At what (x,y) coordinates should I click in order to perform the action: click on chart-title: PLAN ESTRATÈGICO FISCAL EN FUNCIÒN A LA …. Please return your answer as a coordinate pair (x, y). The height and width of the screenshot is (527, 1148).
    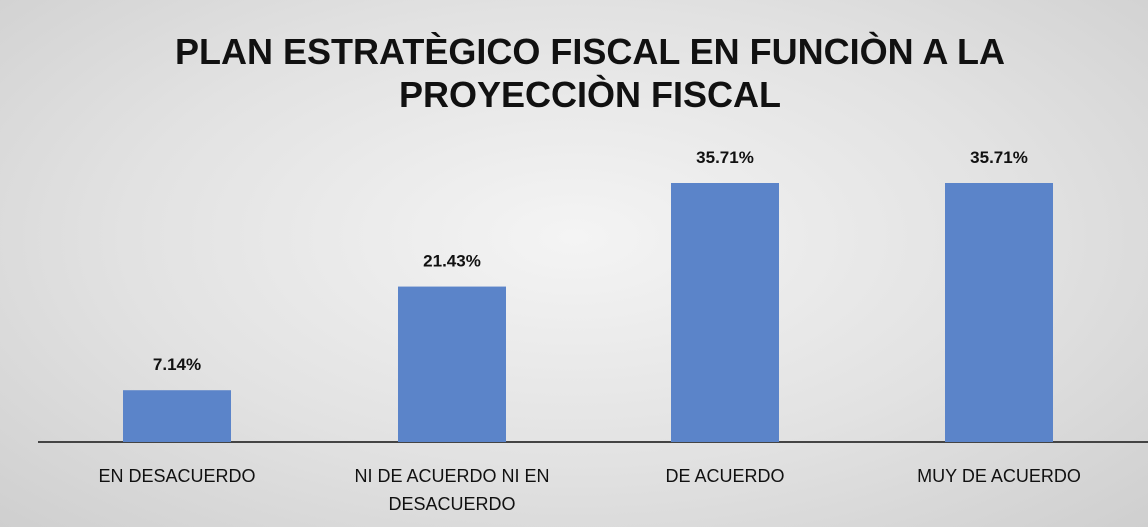
    Looking at the image, I should click on (589, 73).